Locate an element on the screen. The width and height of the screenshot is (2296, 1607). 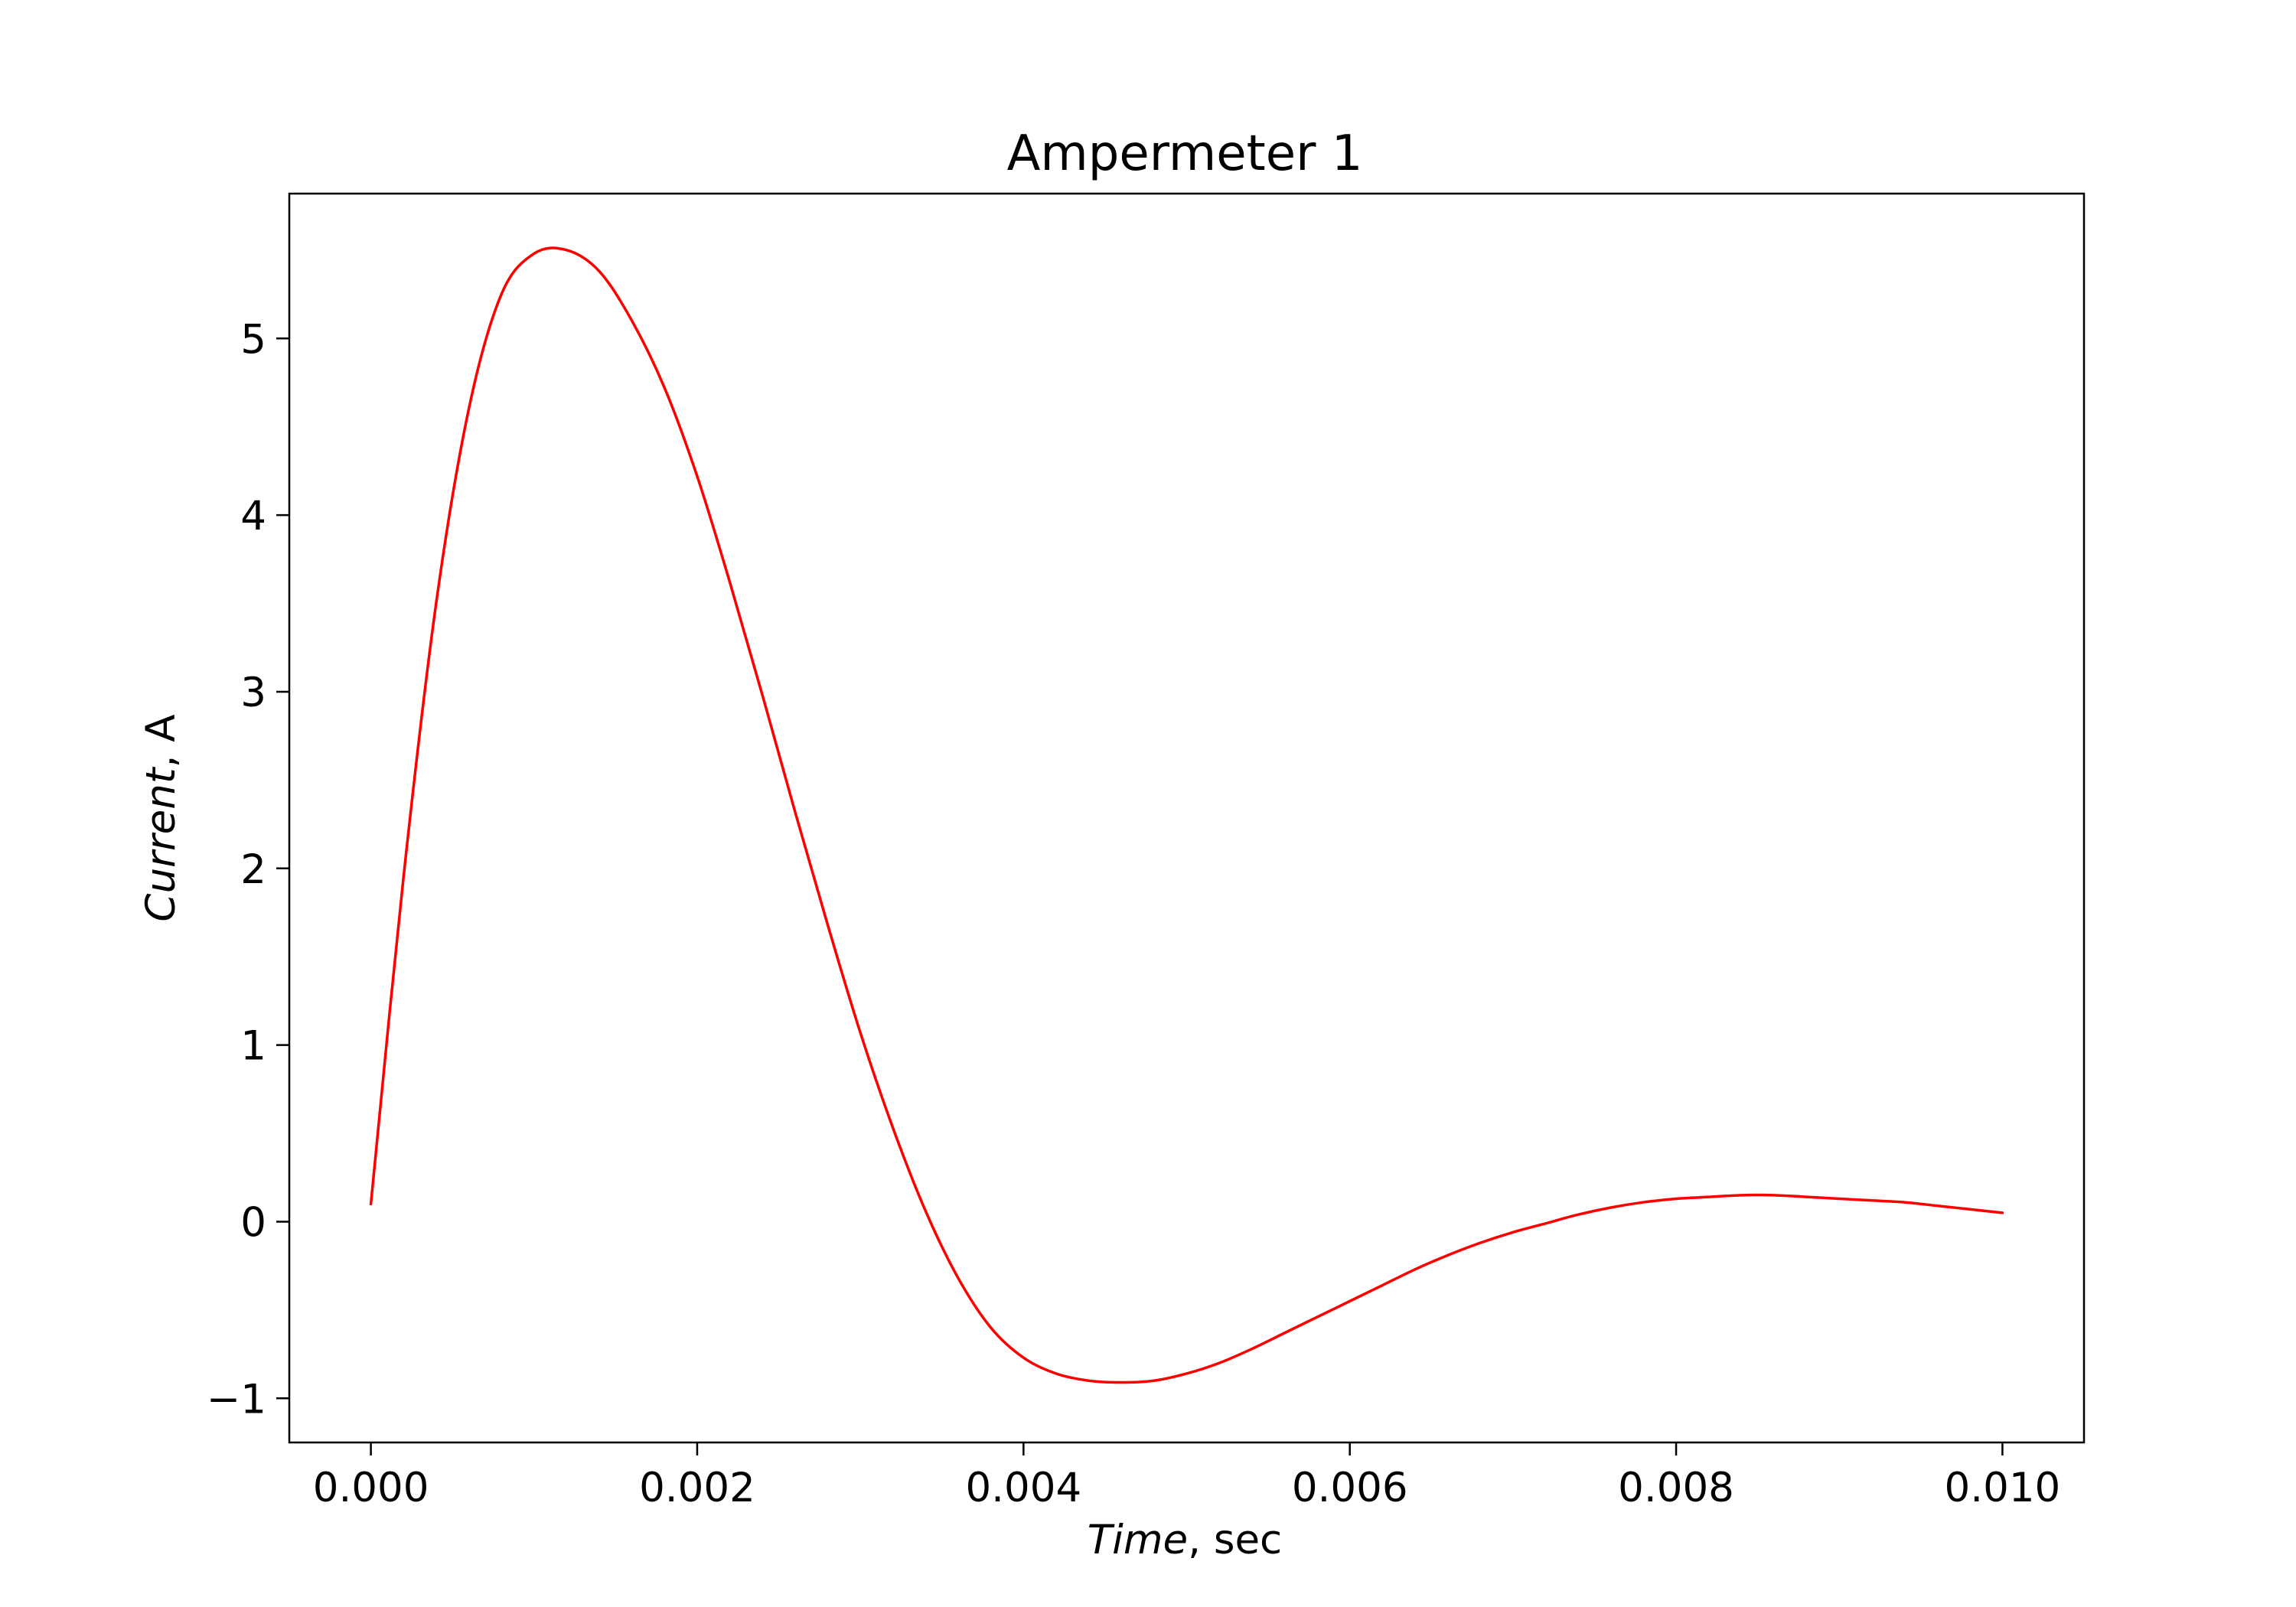
y-tick-label: 1 is located at coordinates (253, 1046).